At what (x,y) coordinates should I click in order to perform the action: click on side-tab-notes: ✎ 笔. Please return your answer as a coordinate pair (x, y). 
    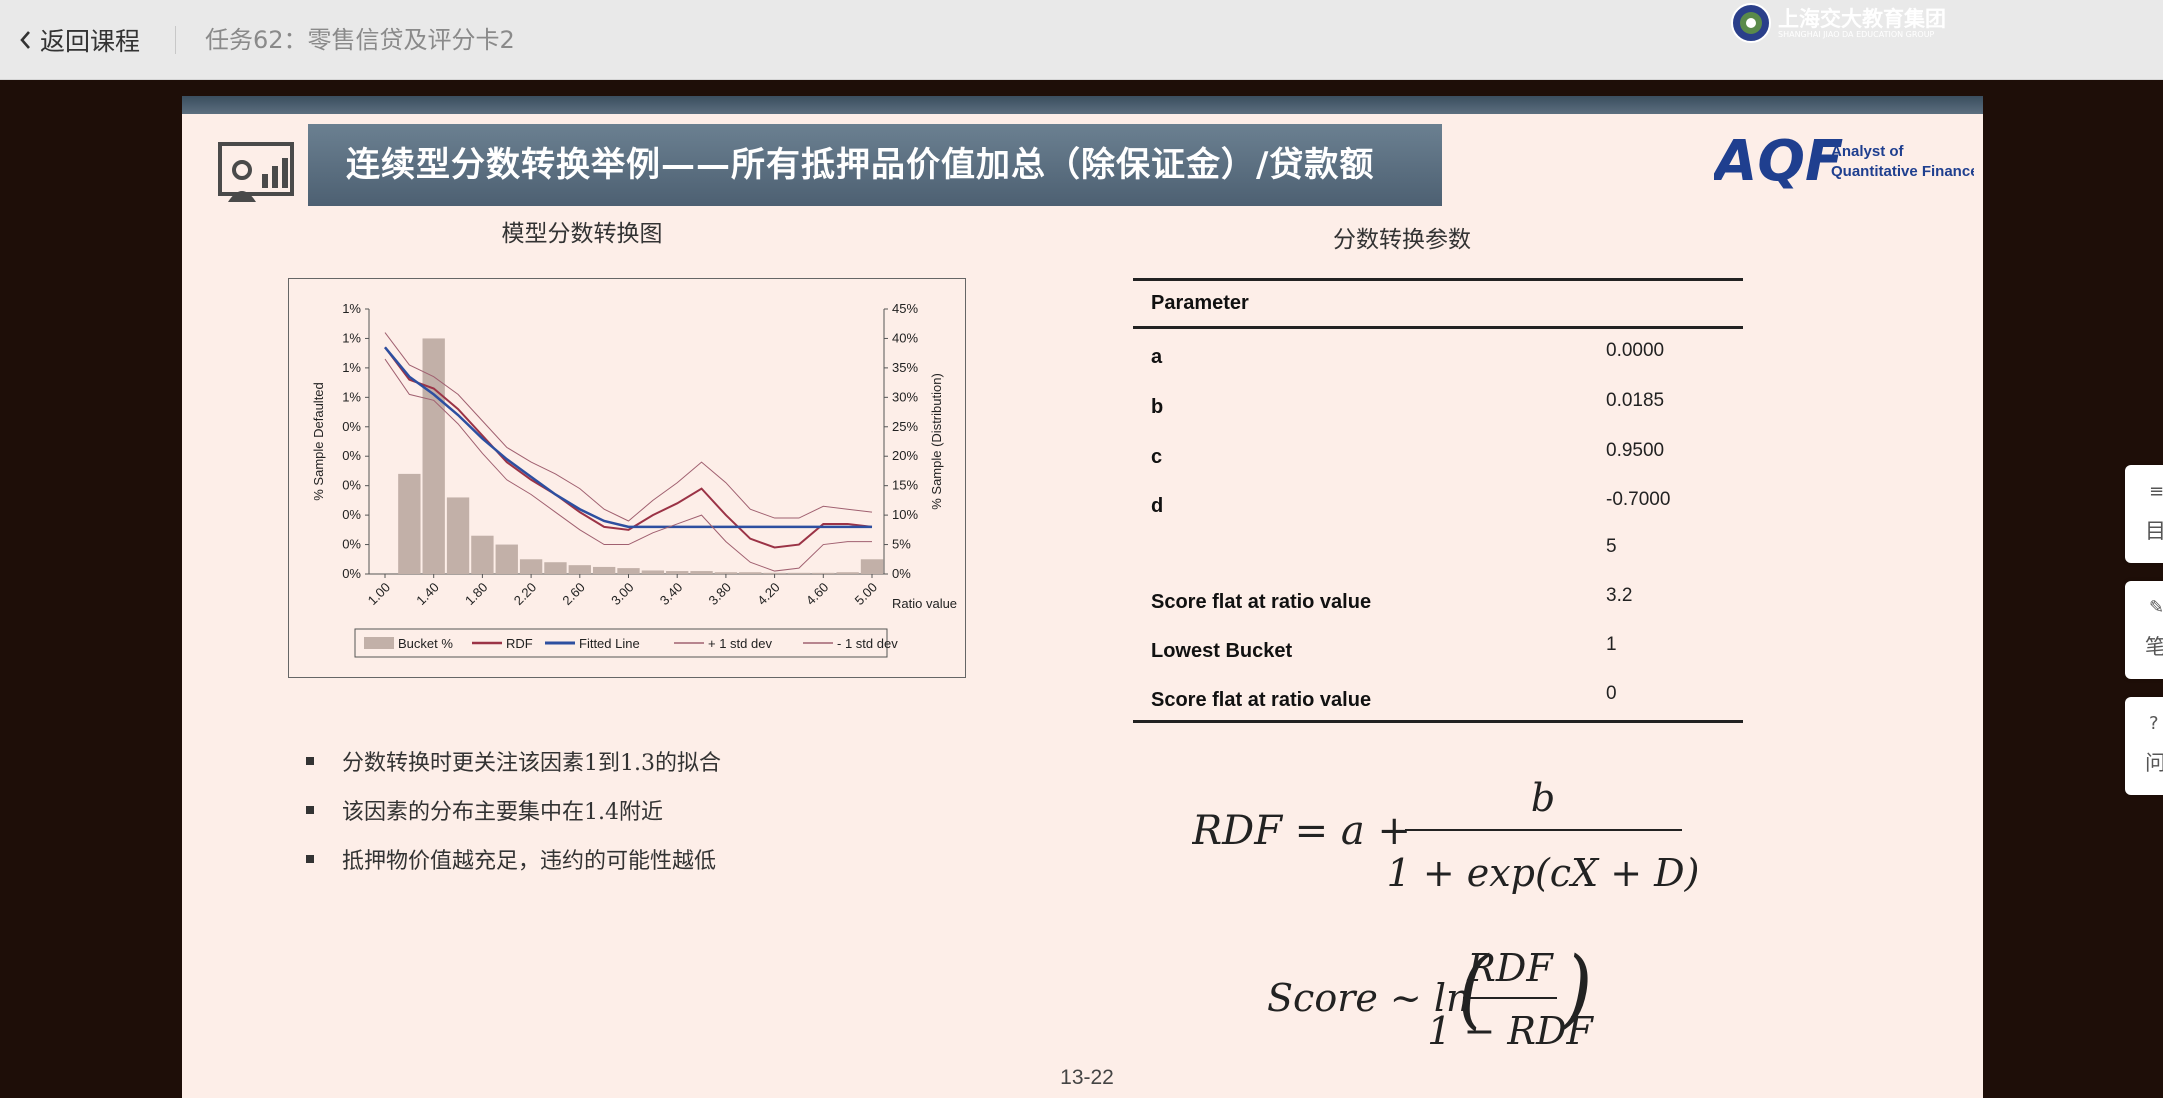
    Looking at the image, I should click on (2144, 630).